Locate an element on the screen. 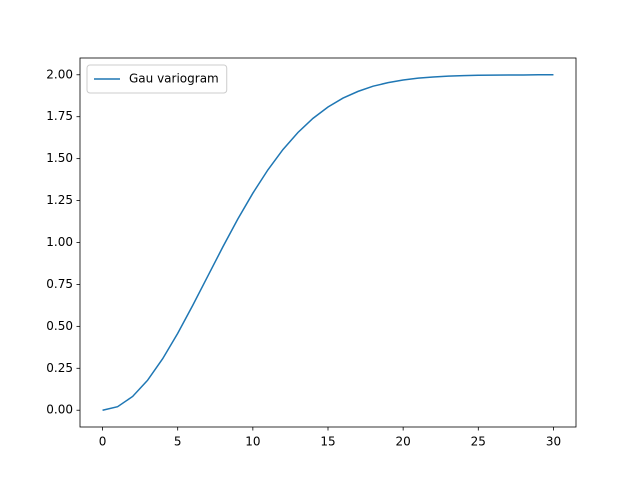 The height and width of the screenshot is (480, 640). y-tick-label: 1.50 is located at coordinates (59, 158).